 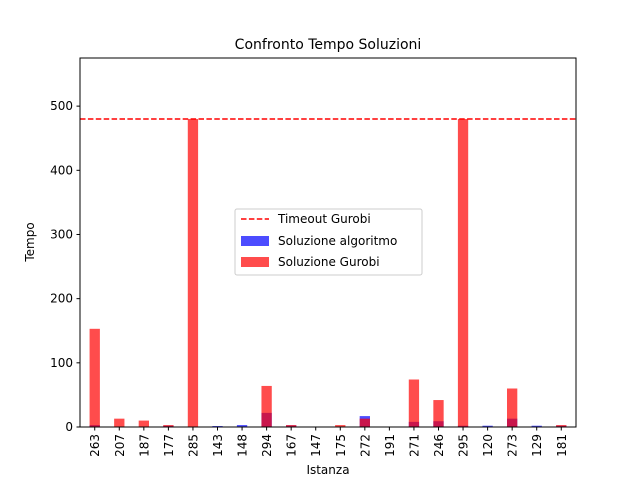 What do you see at coordinates (255, 262) in the screenshot?
I see `legend-gurobi-swatch` at bounding box center [255, 262].